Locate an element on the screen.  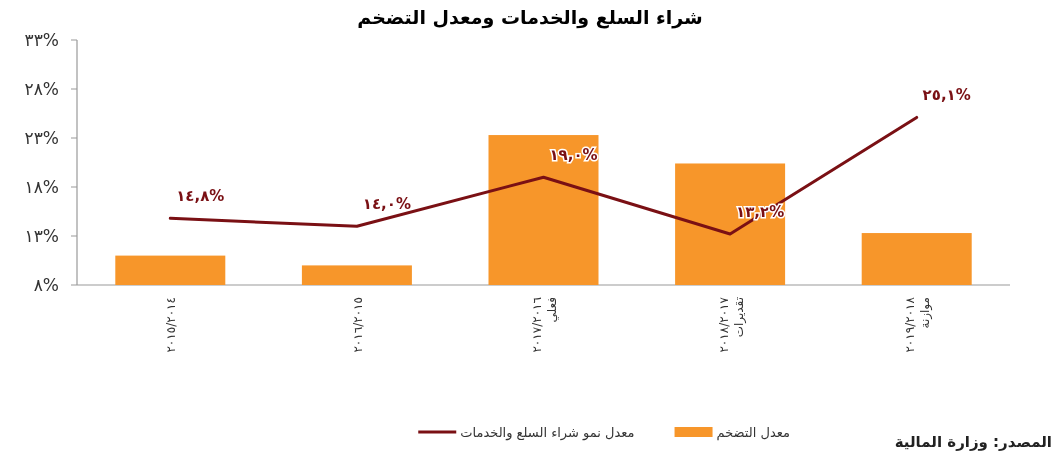
x-tick-label: ٢٠١٥/٢٠١٤ is located at coordinates (171, 325).